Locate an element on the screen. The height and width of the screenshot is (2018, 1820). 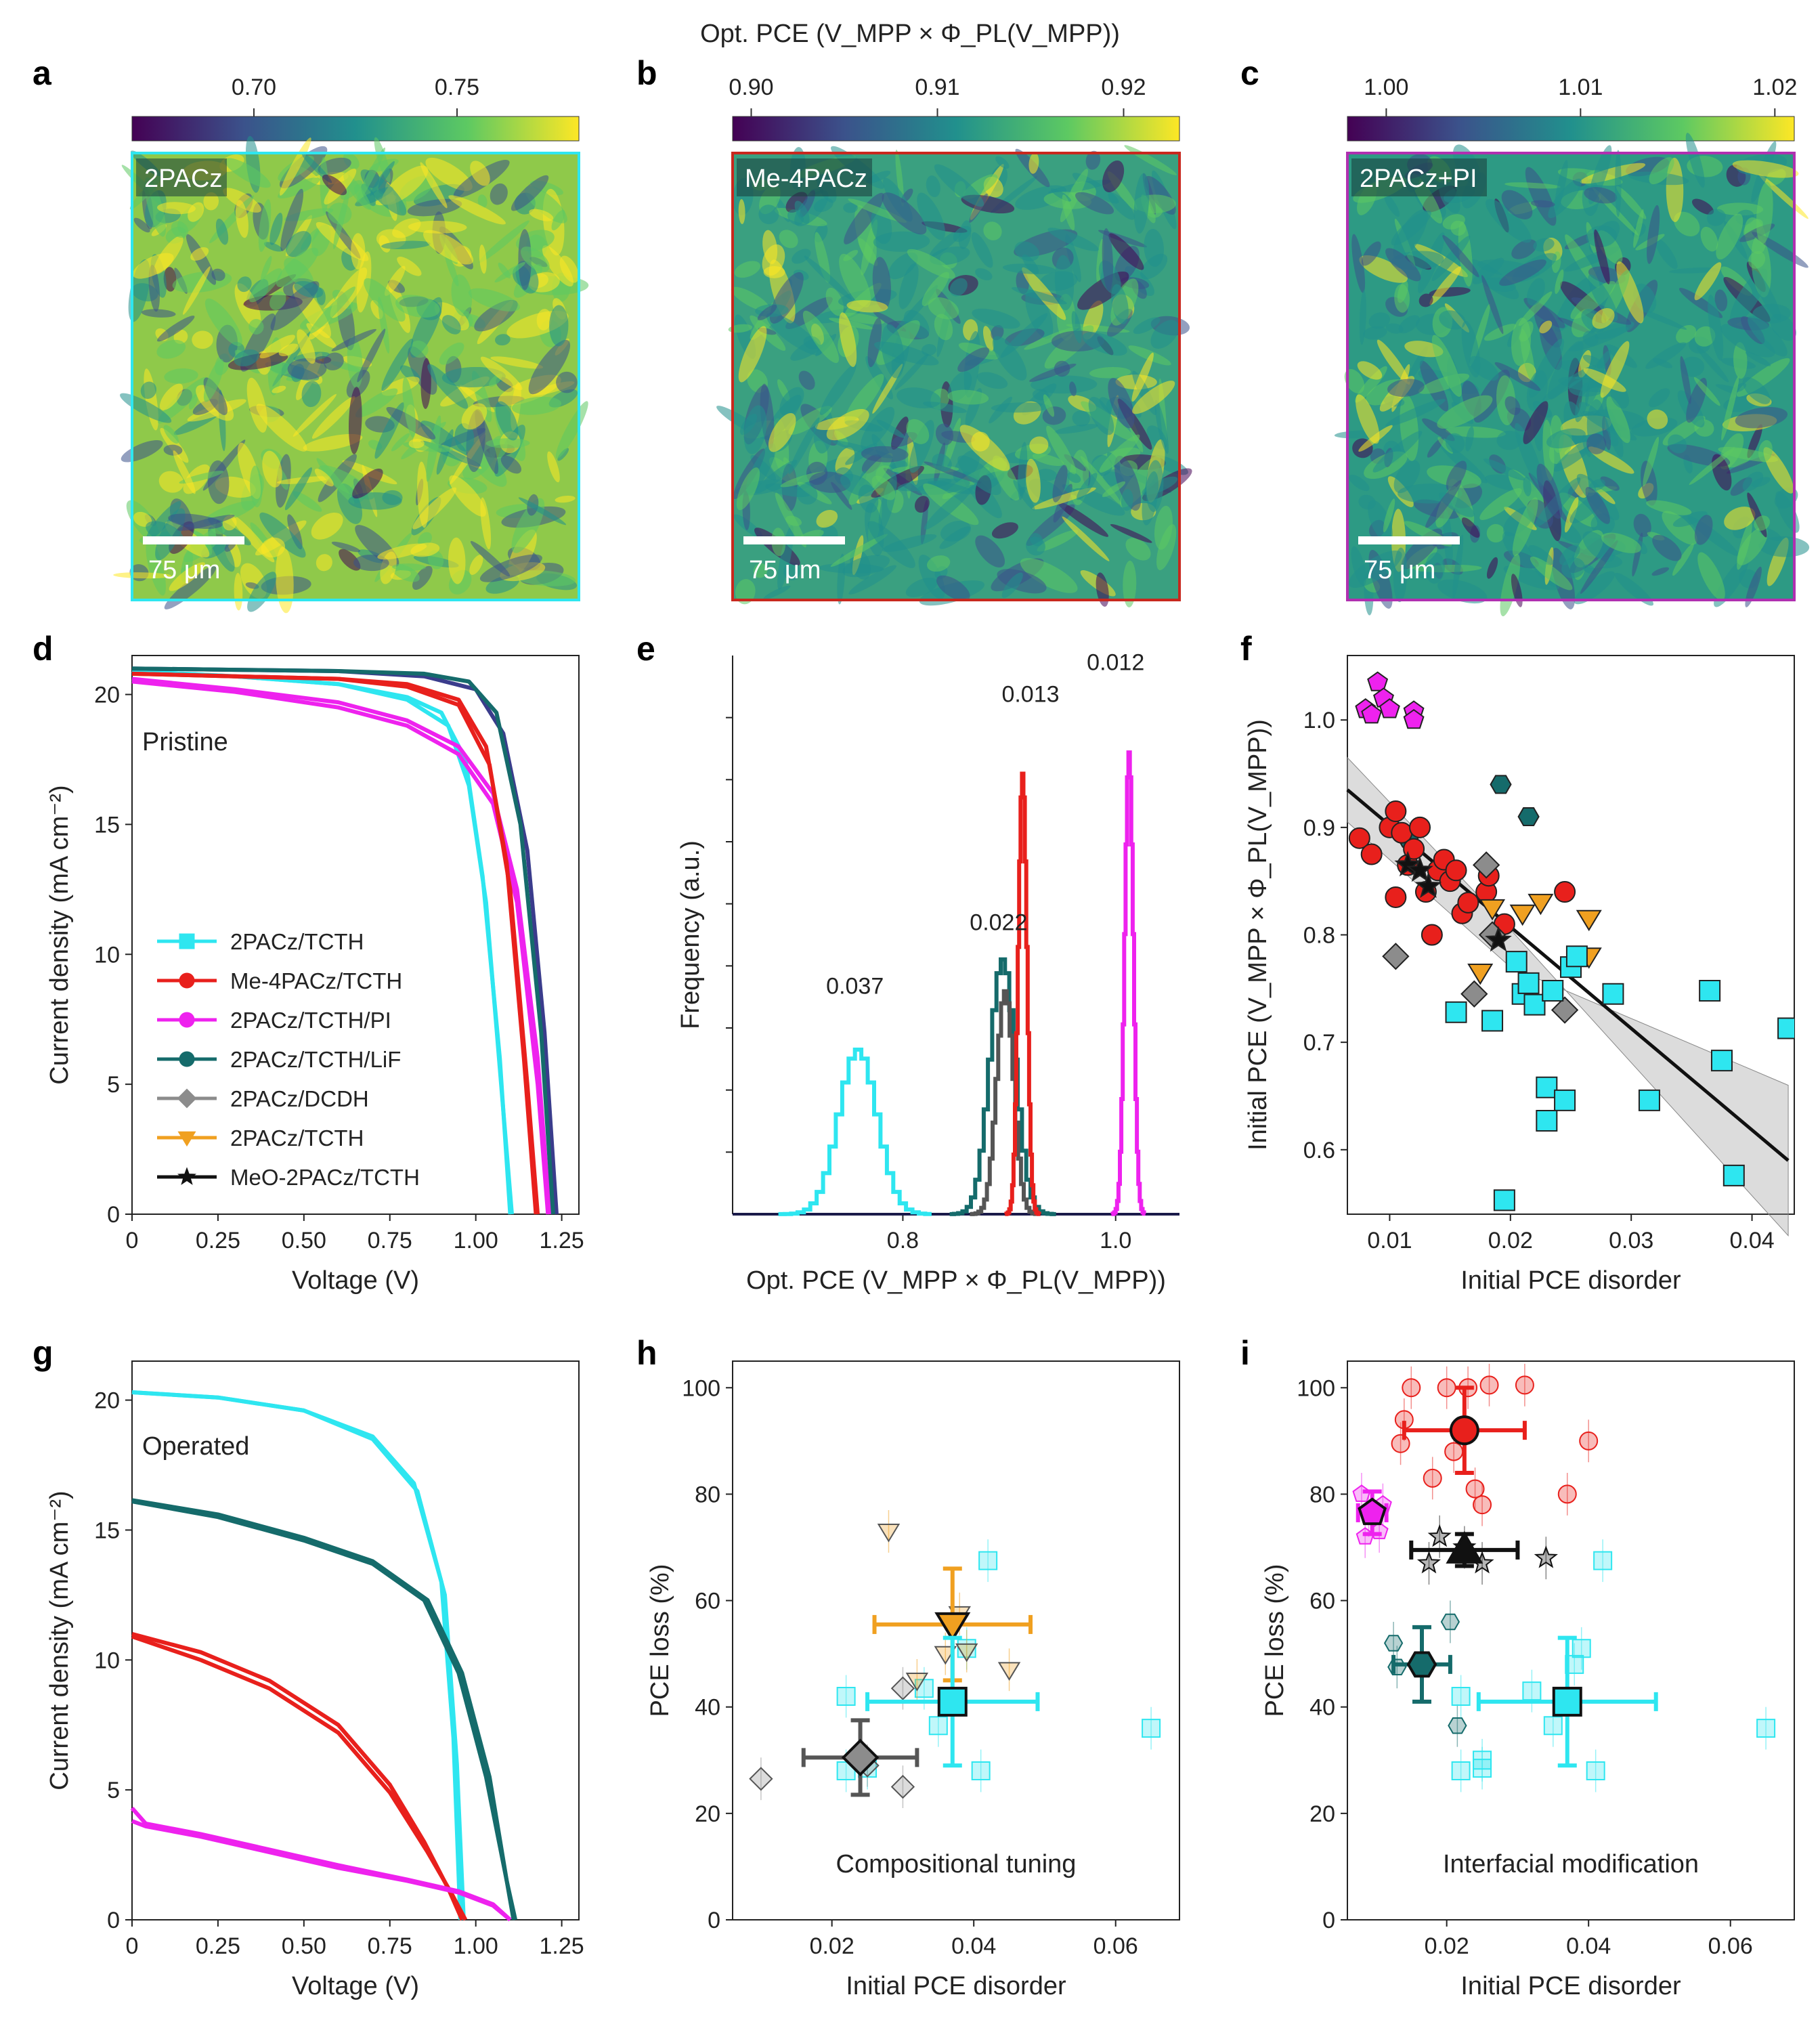
y-tick-label: 5 is located at coordinates (113, 1085).